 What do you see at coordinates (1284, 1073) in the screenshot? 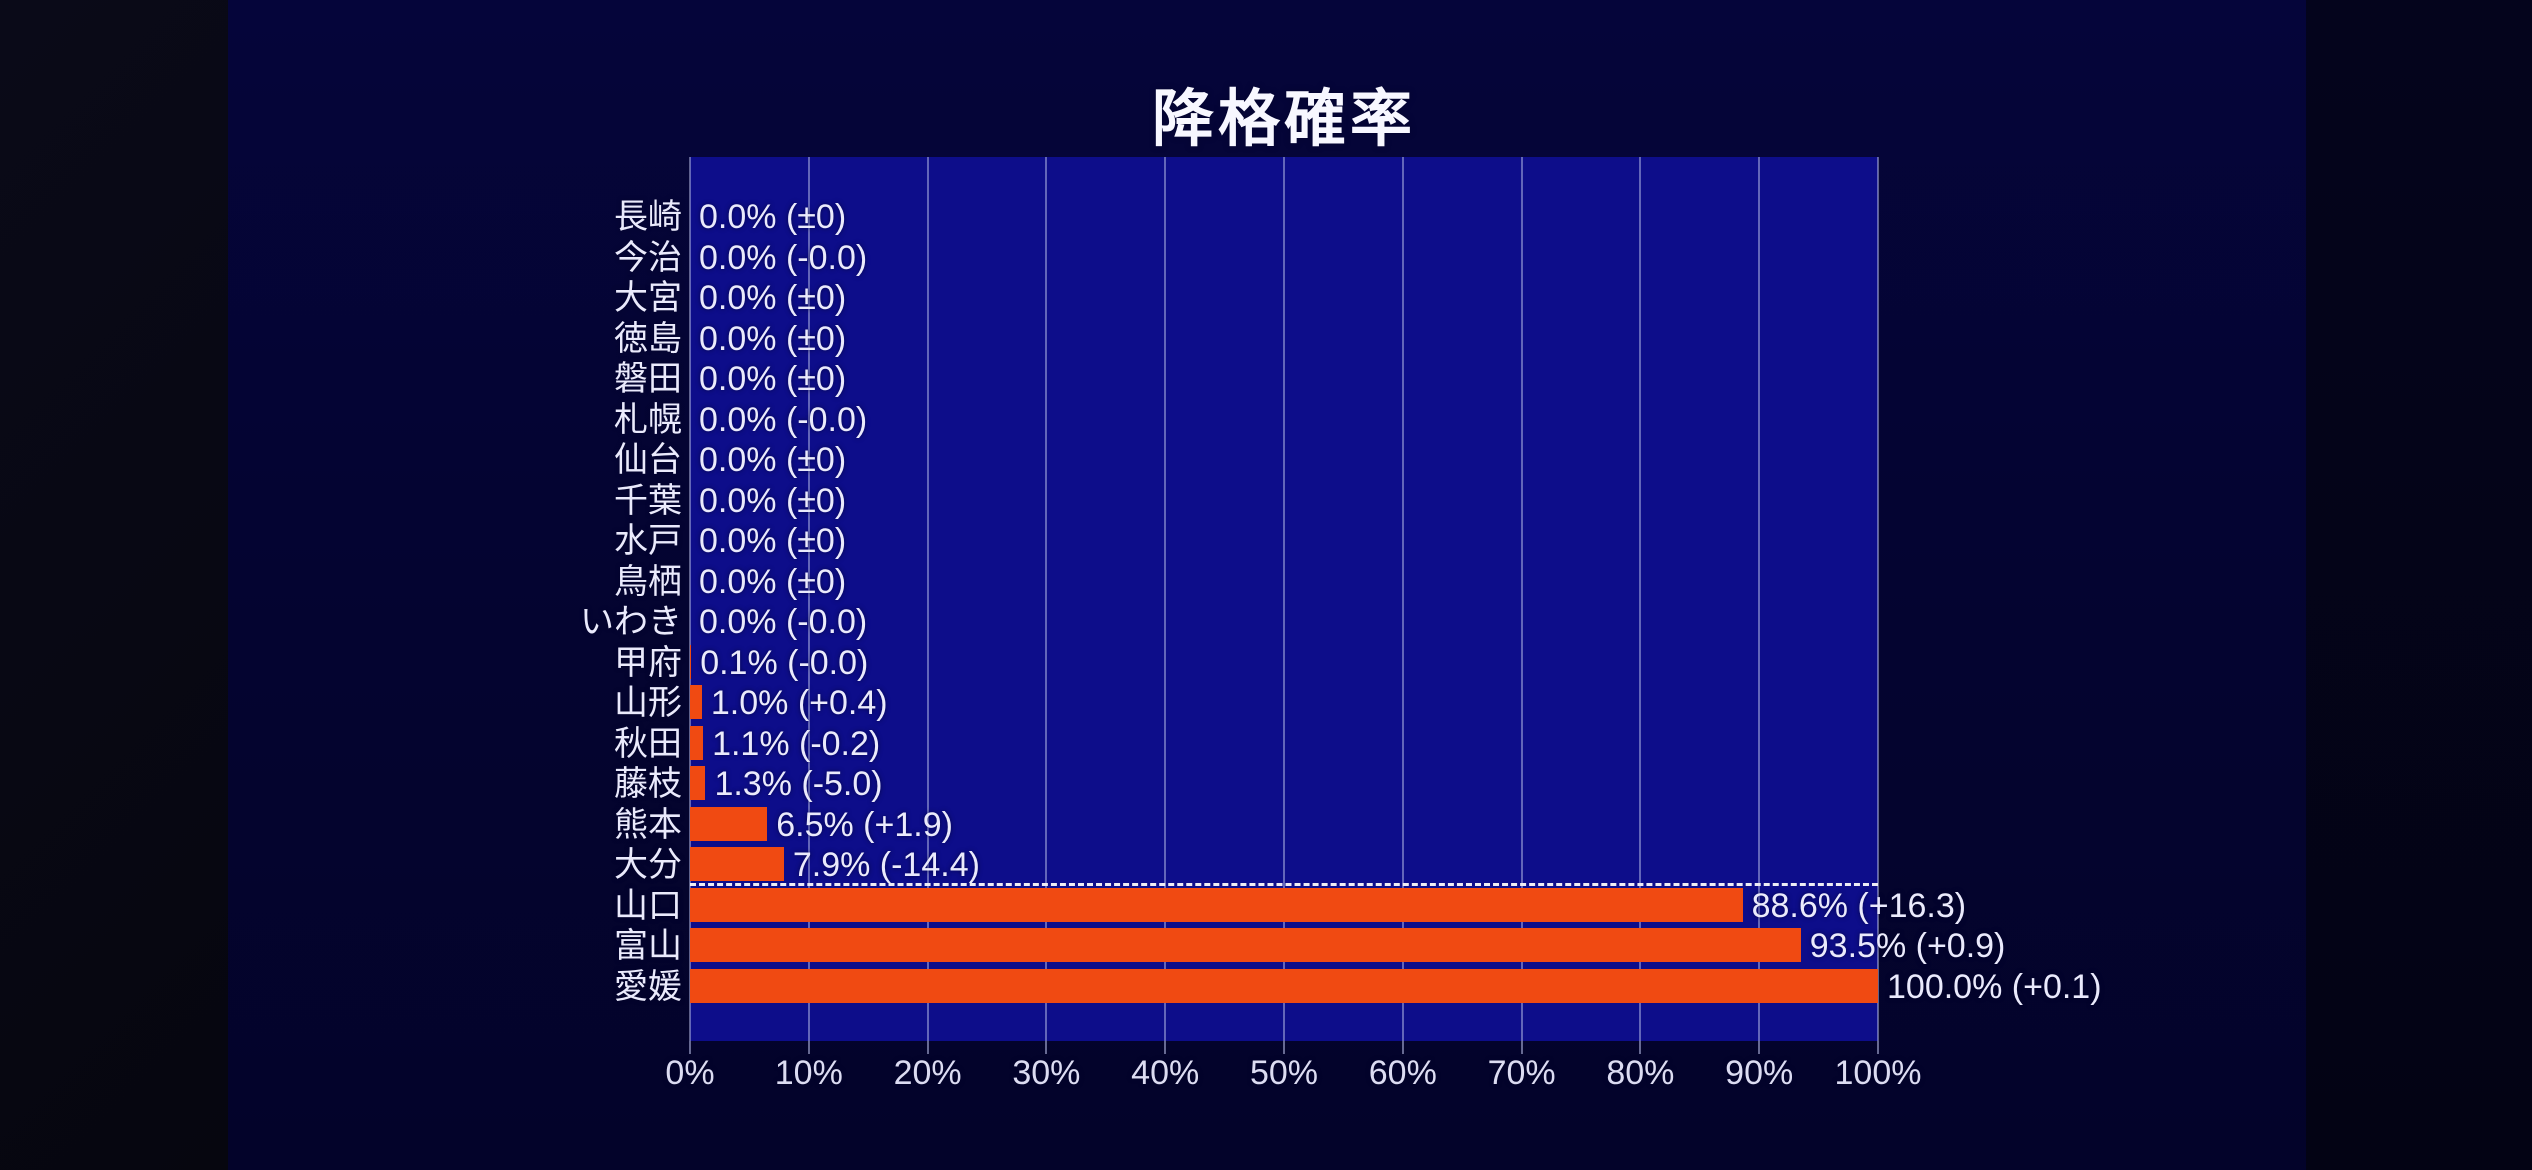
I see `x-tick-label-50: 50%` at bounding box center [1284, 1073].